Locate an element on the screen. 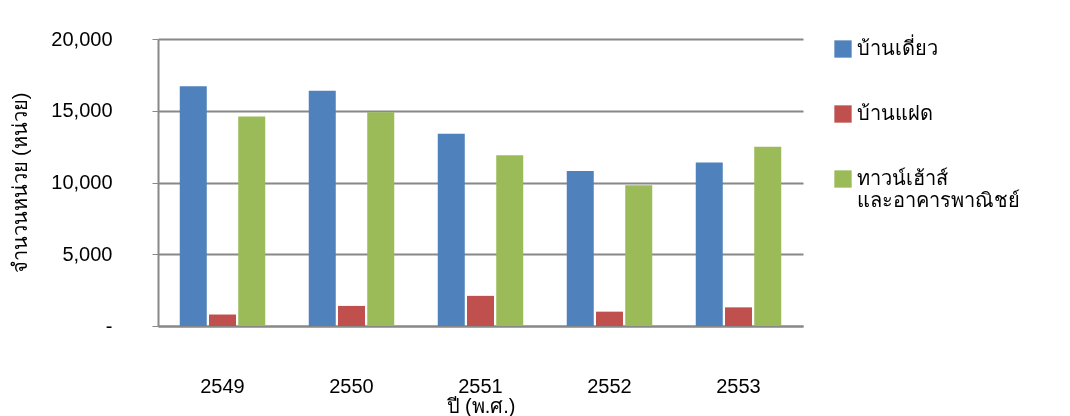  y-tick-label: 20,000 is located at coordinates (82, 38).